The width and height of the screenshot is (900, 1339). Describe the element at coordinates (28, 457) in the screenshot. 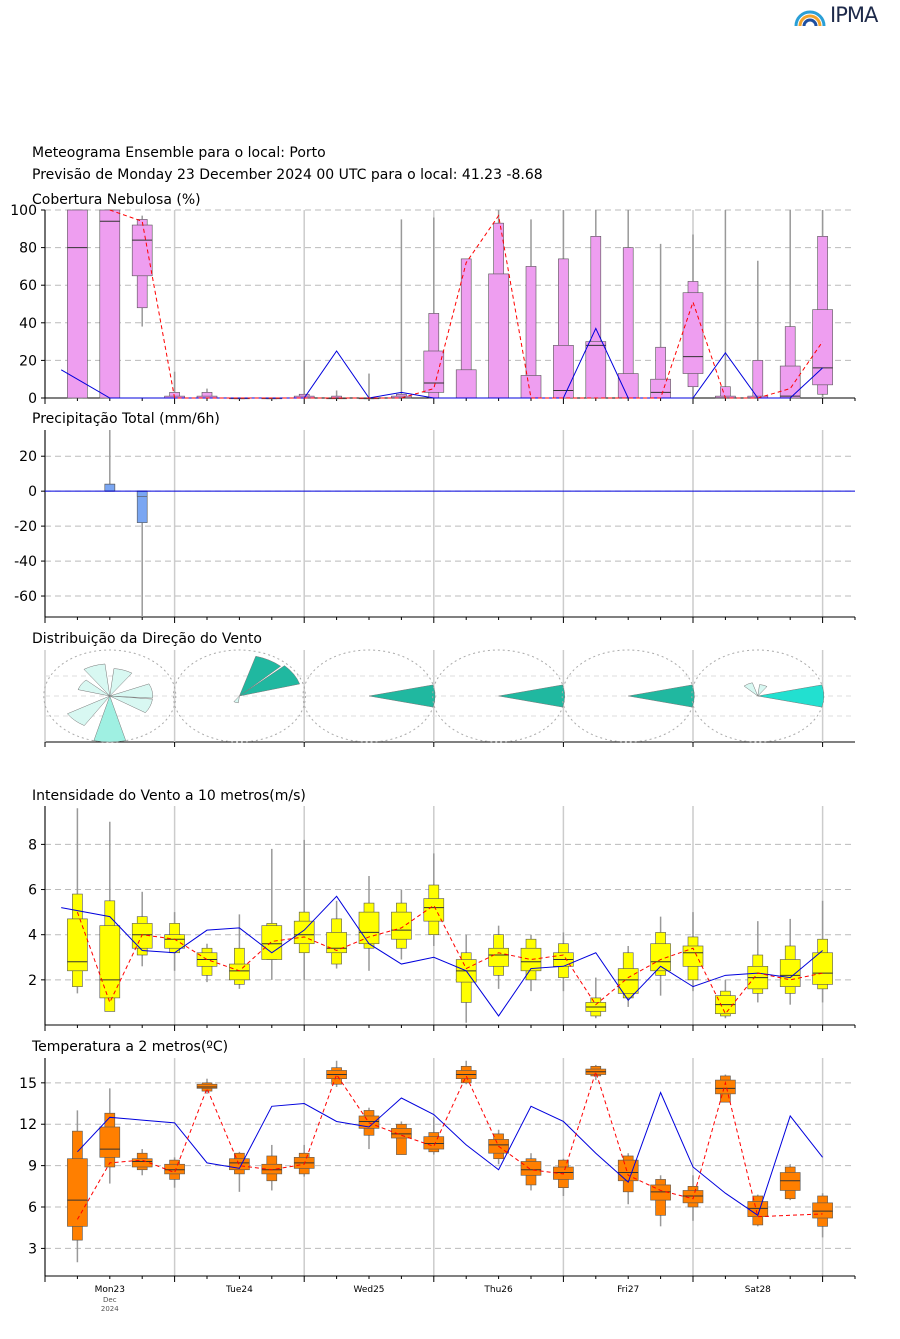

I see `y-tick-label: 20` at that location.